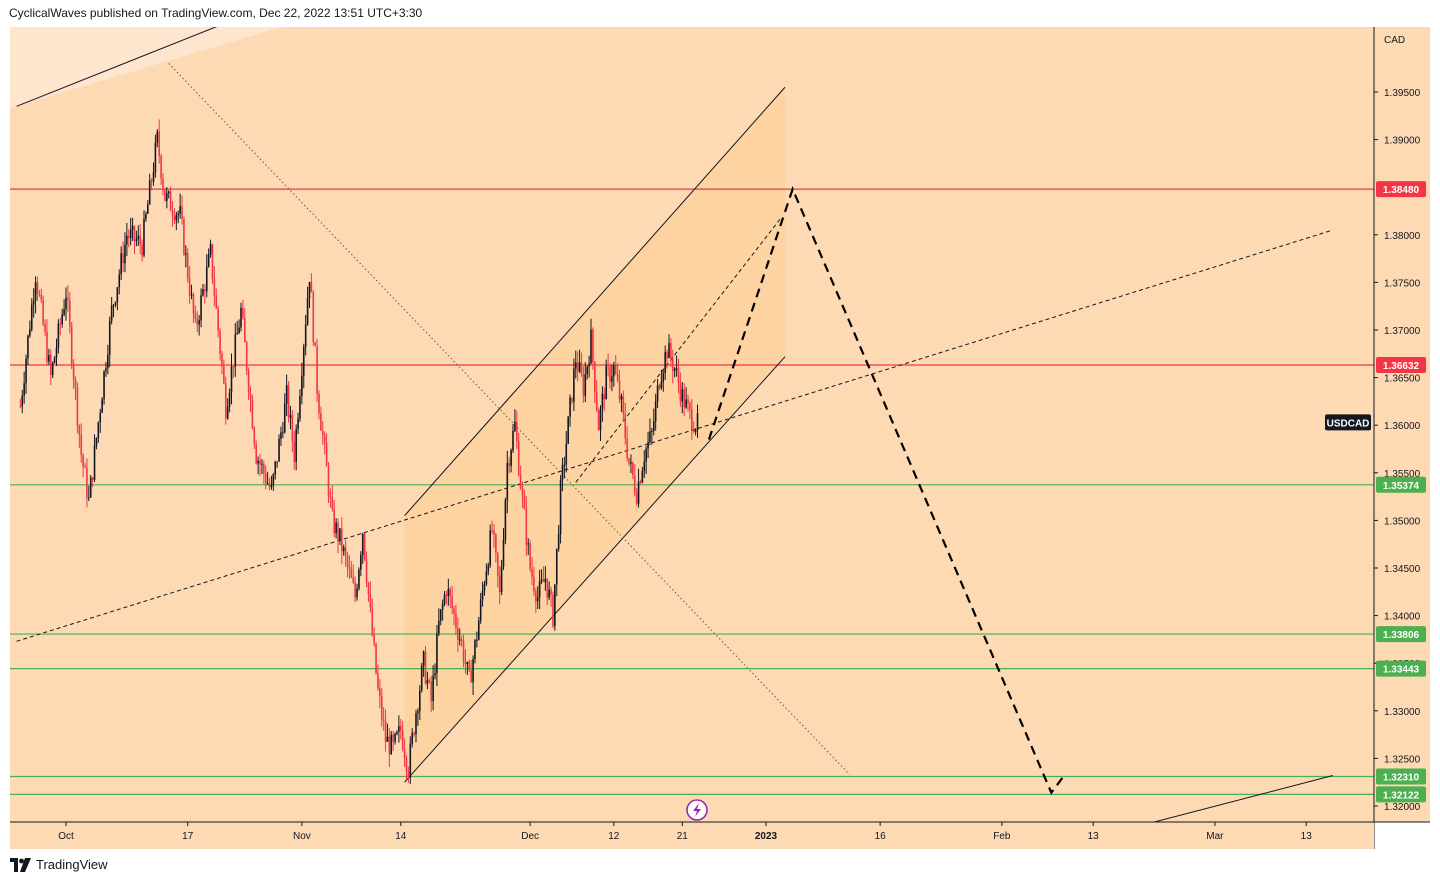  What do you see at coordinates (1402, 424) in the screenshot?
I see `price-axis` at bounding box center [1402, 424].